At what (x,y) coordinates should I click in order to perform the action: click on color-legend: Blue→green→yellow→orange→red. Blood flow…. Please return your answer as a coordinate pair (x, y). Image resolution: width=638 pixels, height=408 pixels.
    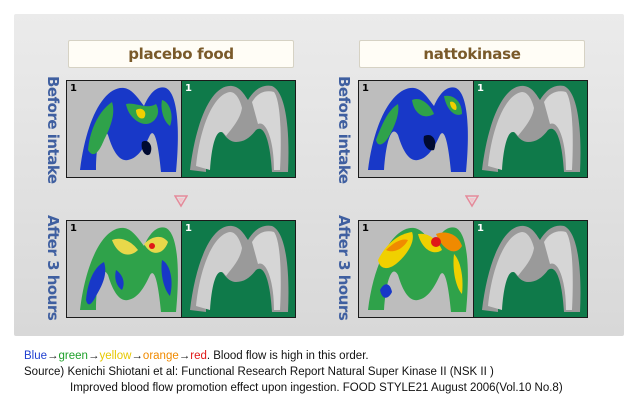
    Looking at the image, I should click on (196, 356).